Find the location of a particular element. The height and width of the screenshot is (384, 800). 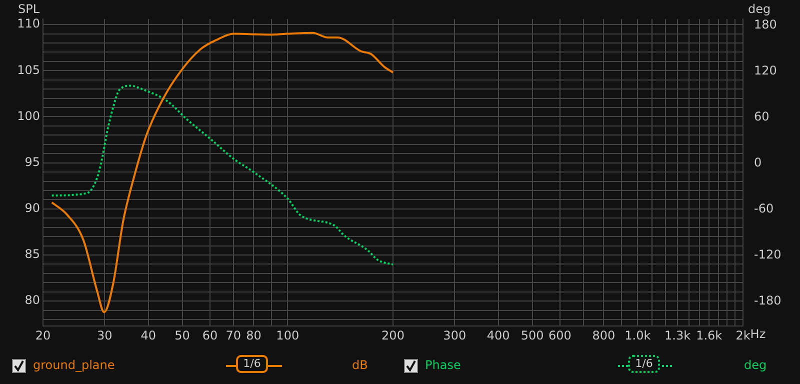

y-tick-label: 90 is located at coordinates (32, 208).